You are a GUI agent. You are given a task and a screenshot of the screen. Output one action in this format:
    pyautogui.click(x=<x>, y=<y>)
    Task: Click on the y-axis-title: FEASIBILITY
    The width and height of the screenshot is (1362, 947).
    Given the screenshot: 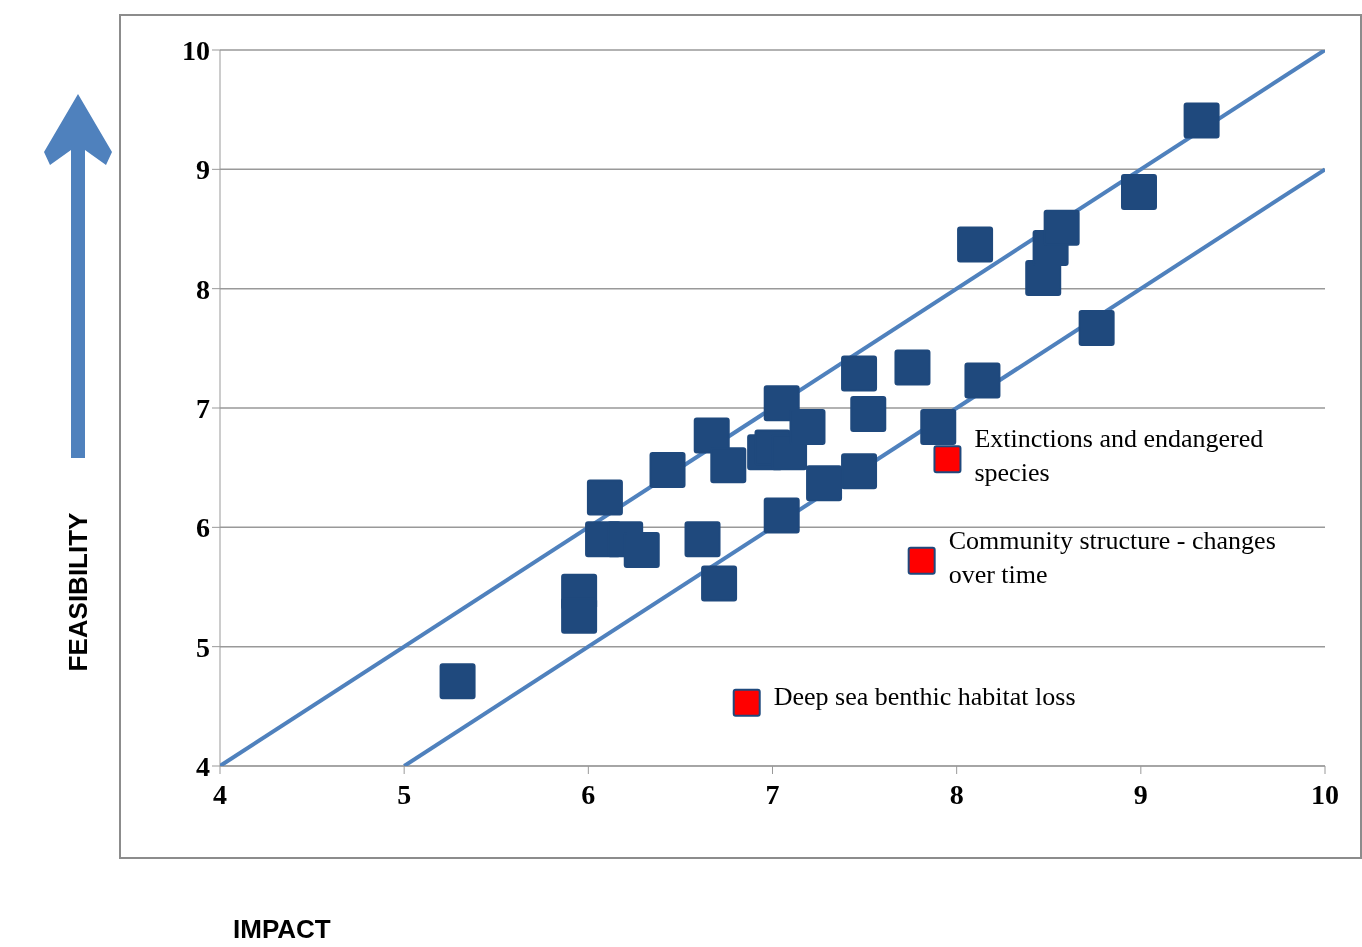 What is the action you would take?
    pyautogui.click(x=78, y=592)
    